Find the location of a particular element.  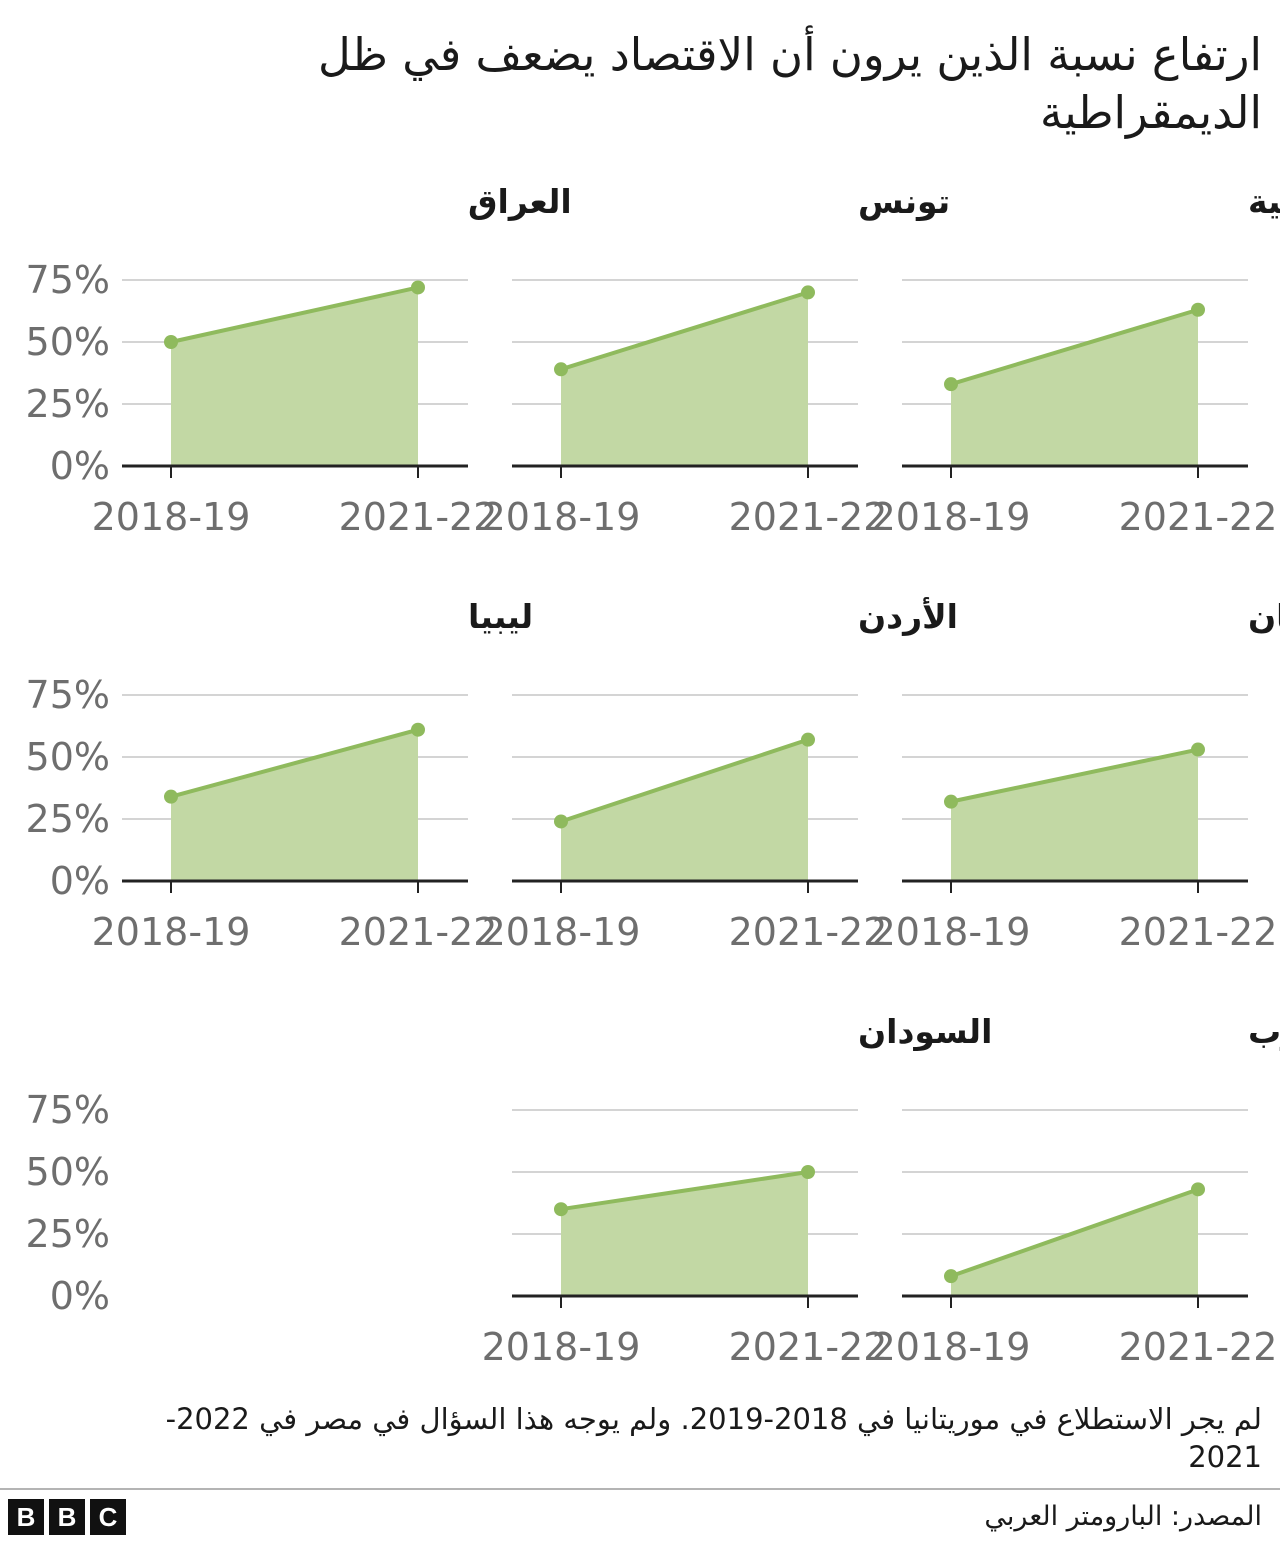

panel-title: المغرب is located at coordinates (1264, 1032).